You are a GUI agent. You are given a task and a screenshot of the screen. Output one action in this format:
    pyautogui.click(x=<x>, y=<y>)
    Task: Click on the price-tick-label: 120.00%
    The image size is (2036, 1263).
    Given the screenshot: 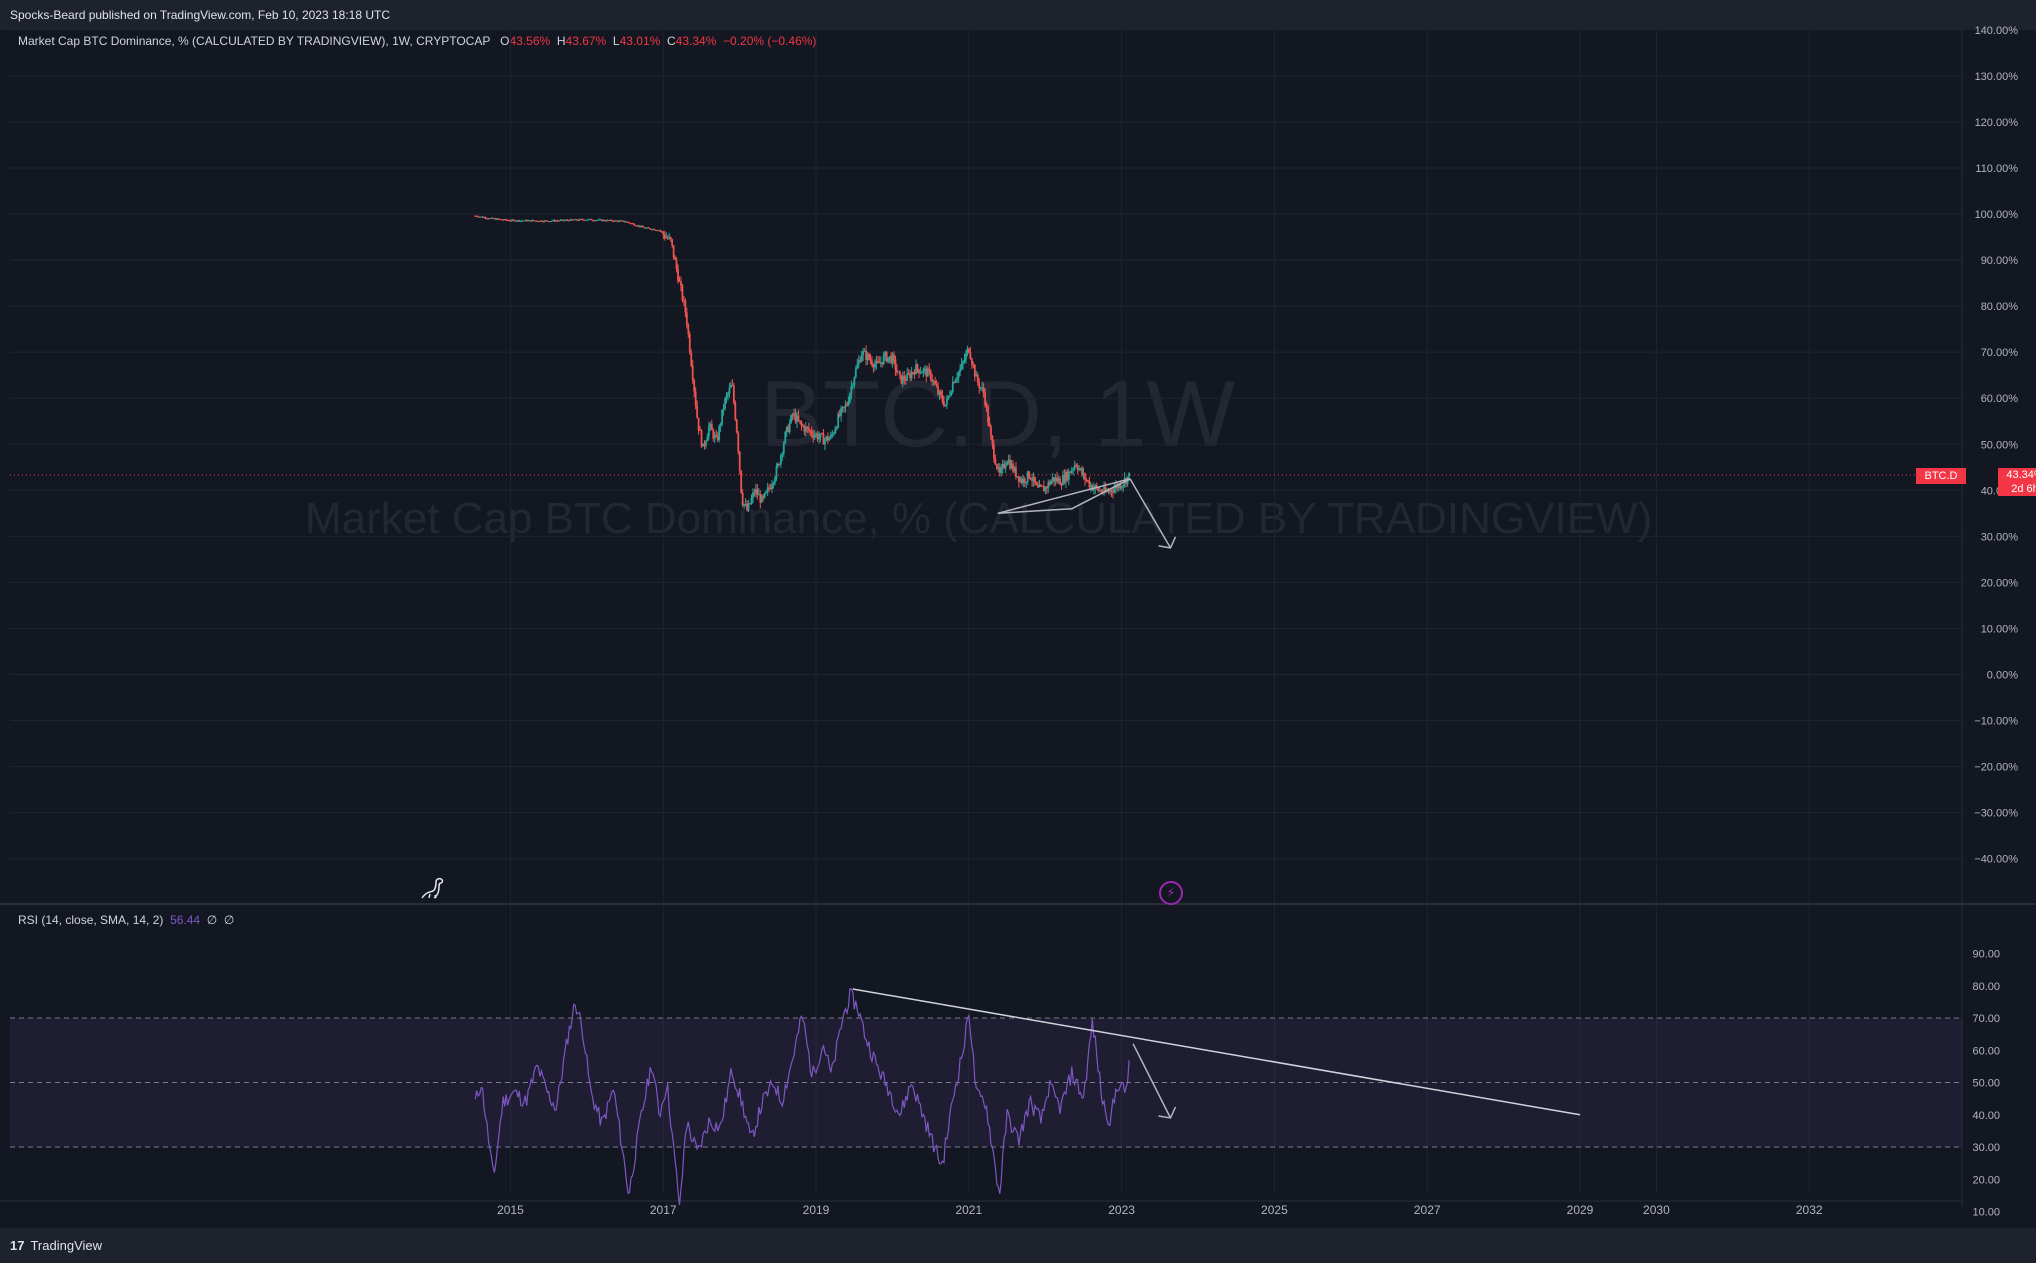 What is the action you would take?
    pyautogui.click(x=1997, y=123)
    